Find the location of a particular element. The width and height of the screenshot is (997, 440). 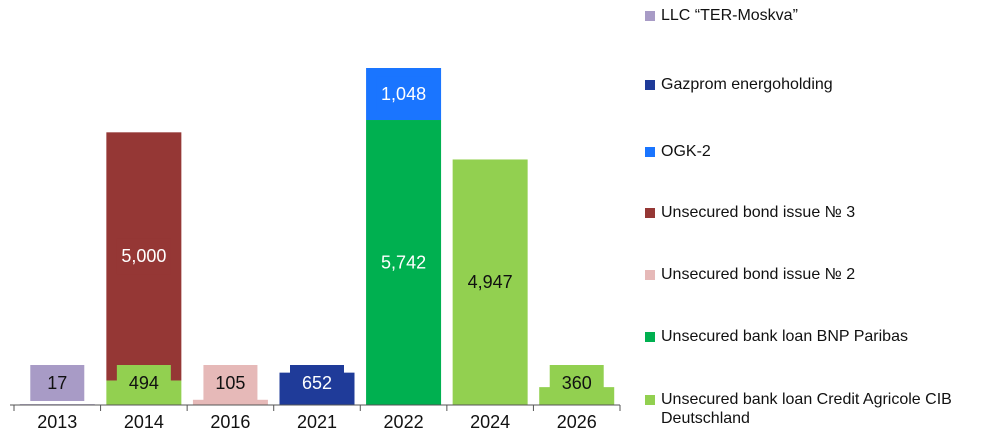

value-label: 360 is located at coordinates (577, 383).